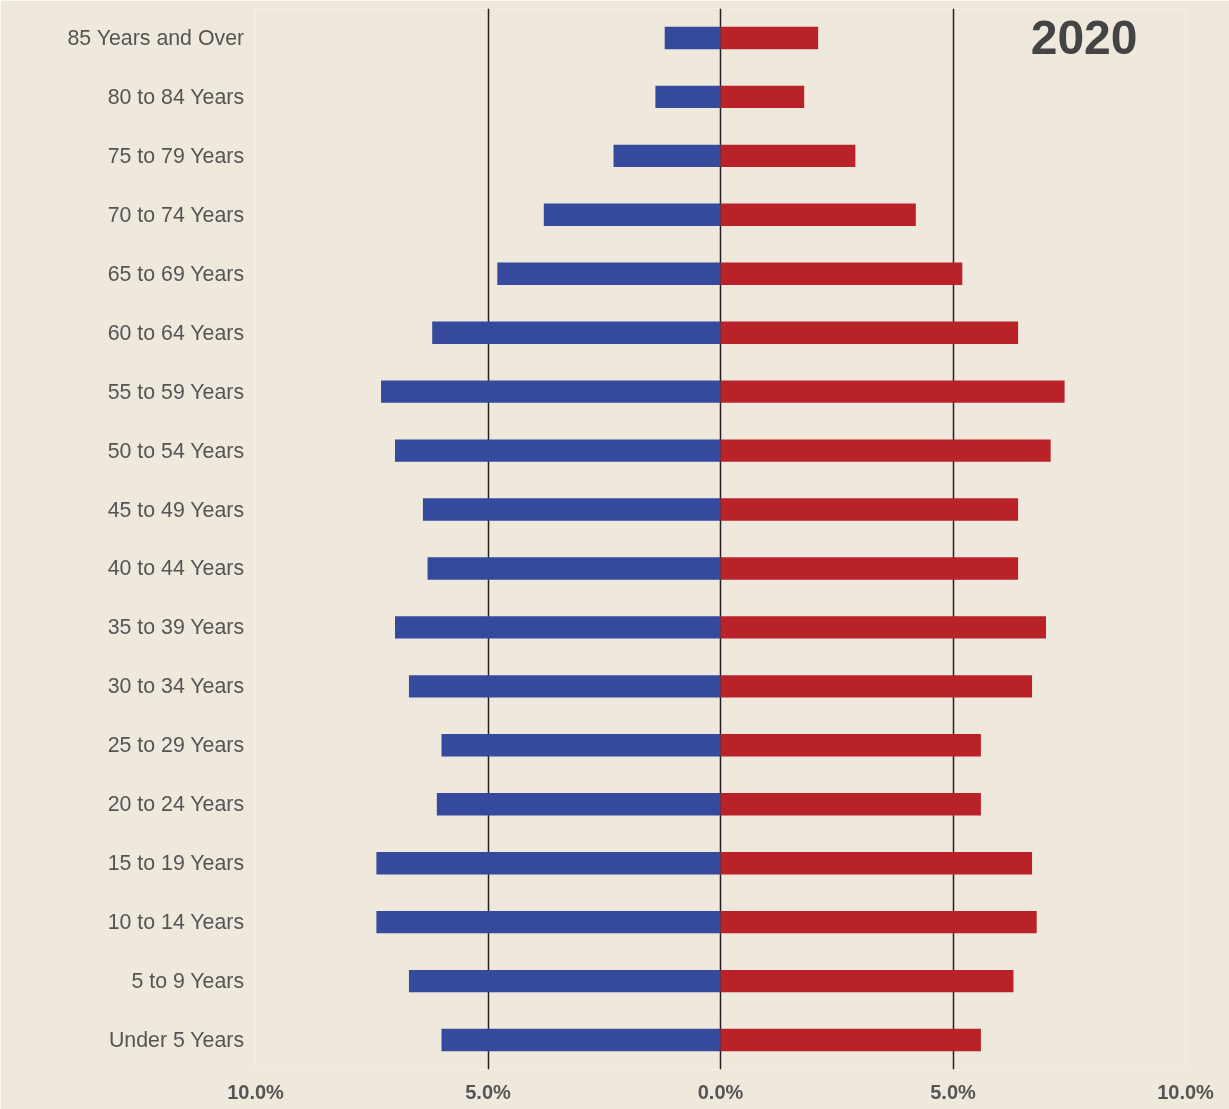  I want to click on y-tick-label: 80 to 84 Years, so click(176, 96).